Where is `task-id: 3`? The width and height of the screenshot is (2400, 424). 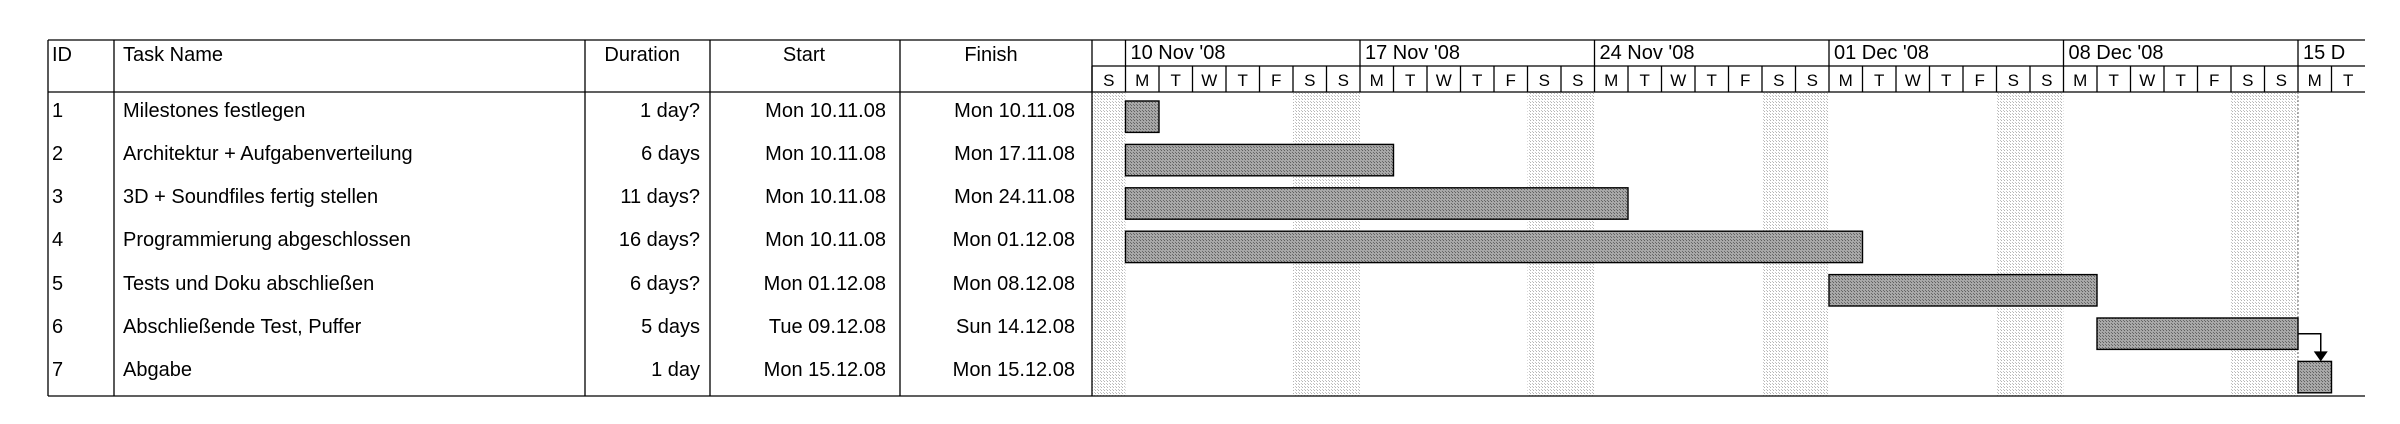 task-id: 3 is located at coordinates (57, 197).